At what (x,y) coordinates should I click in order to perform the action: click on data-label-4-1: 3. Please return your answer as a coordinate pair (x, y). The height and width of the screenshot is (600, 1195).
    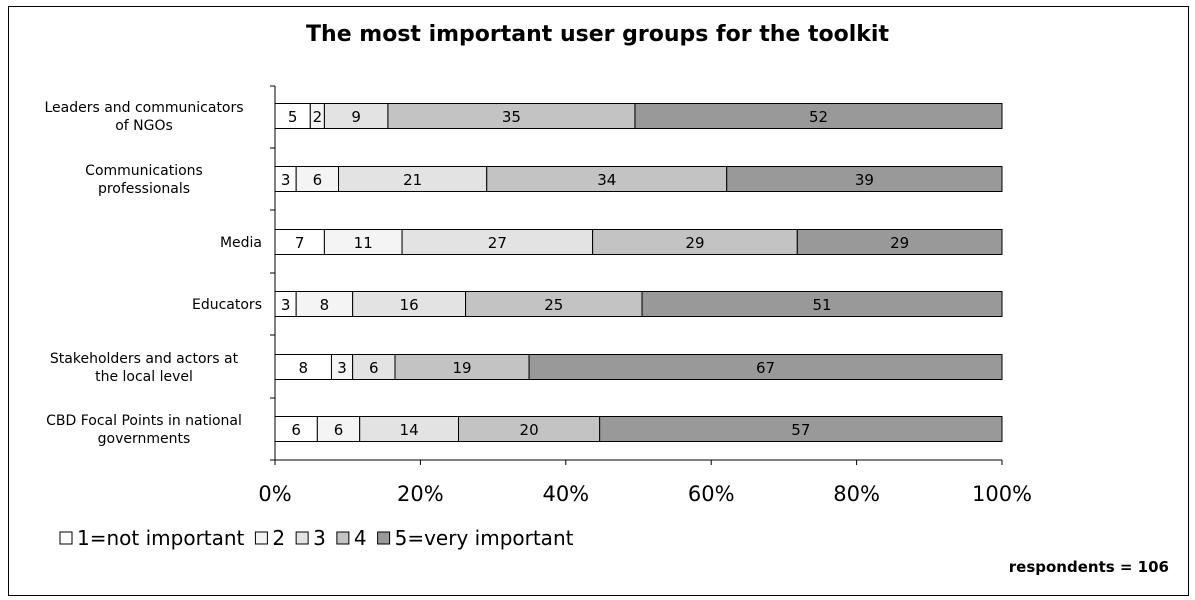
    Looking at the image, I should click on (342, 368).